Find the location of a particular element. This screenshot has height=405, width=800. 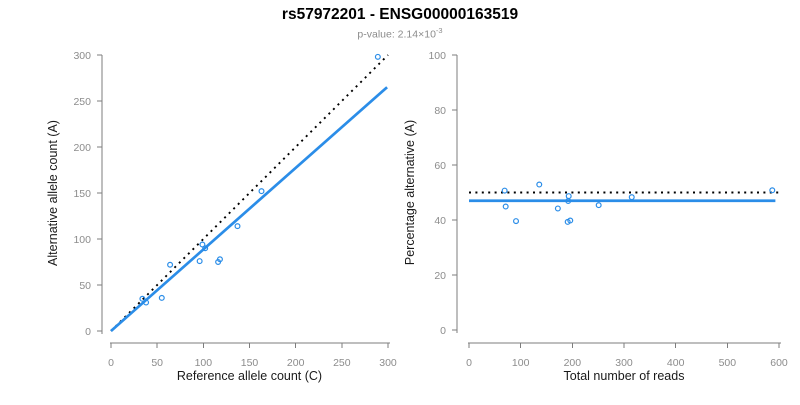

y-tick-label: 250 is located at coordinates (82, 102).